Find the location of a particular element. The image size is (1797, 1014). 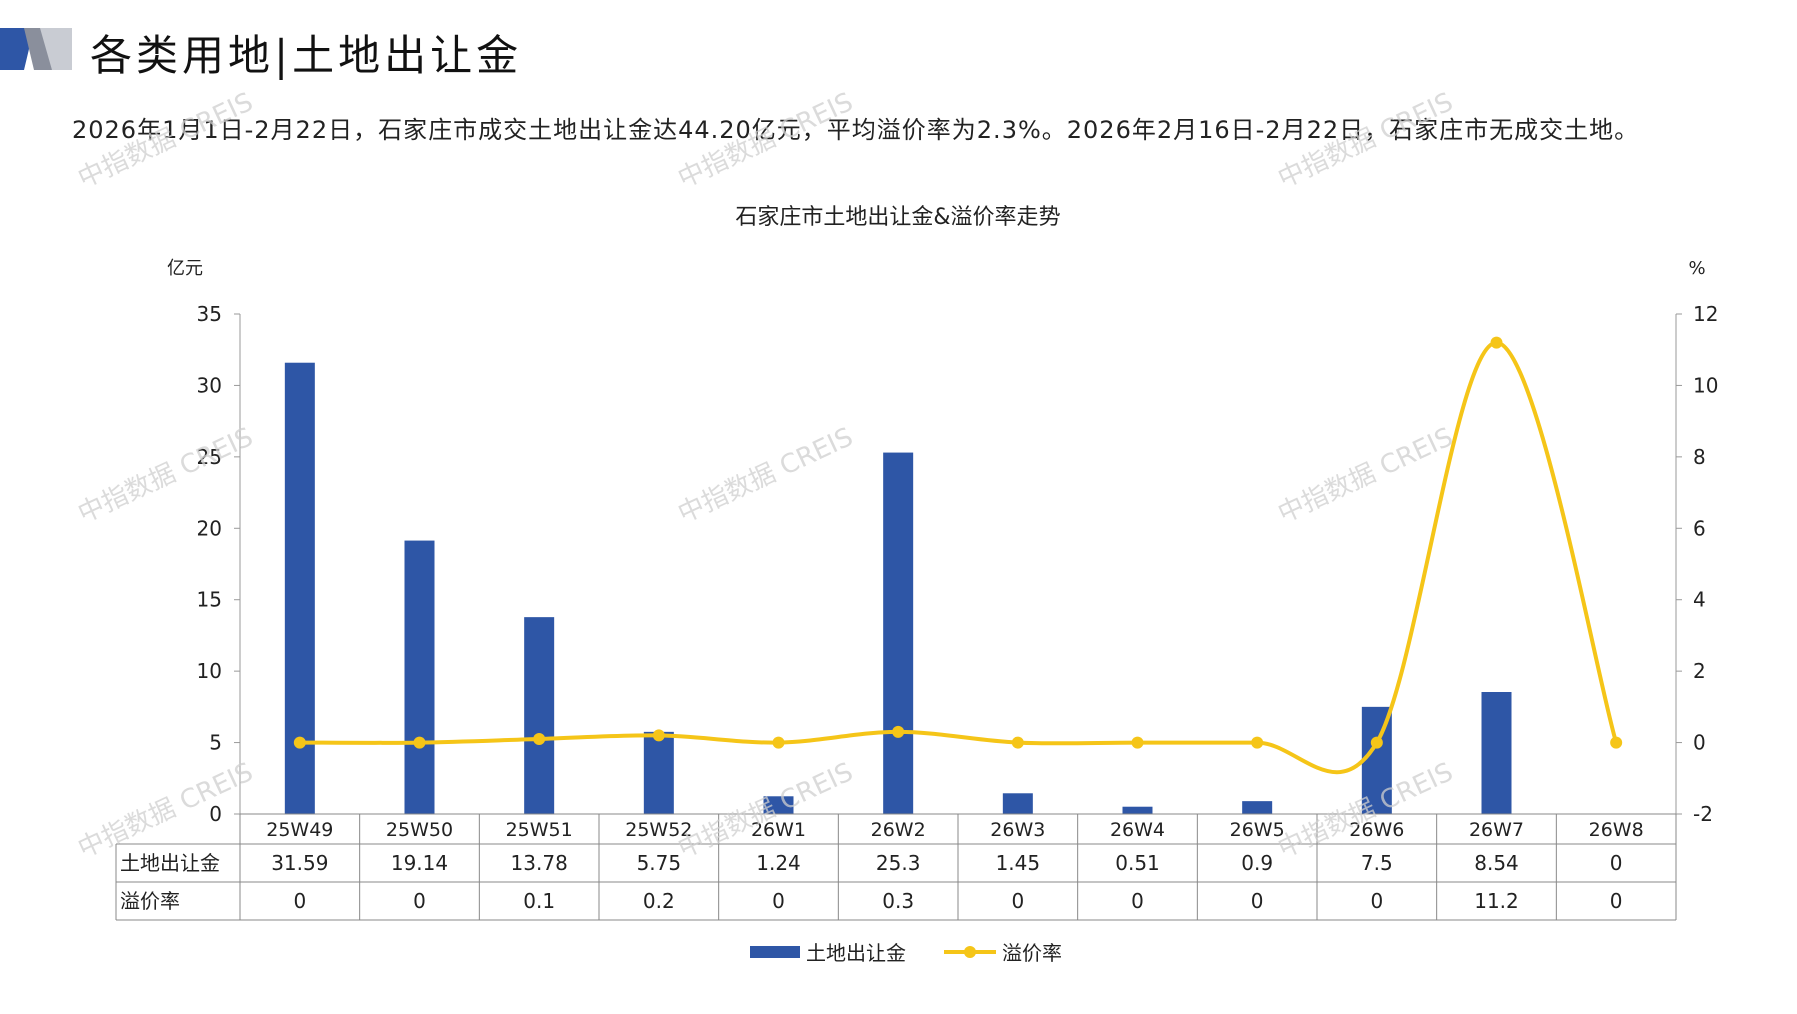

y-right-unit: % is located at coordinates (1696, 268).